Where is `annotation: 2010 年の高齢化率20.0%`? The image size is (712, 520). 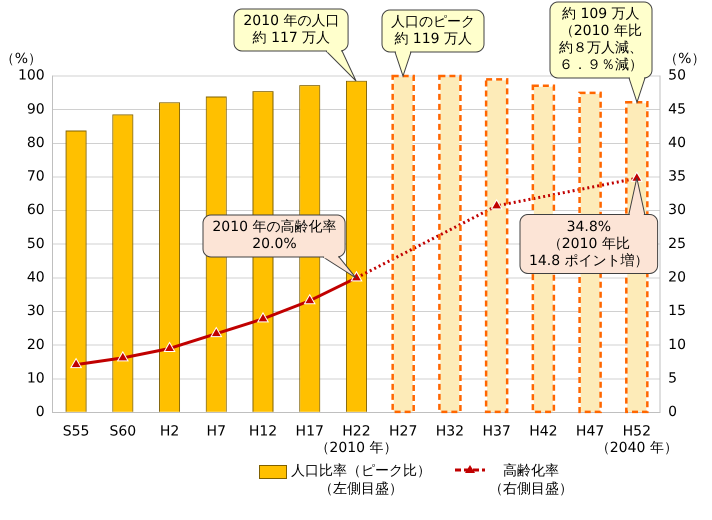
annotation: 2010 年の高齢化率20.0% is located at coordinates (274, 235).